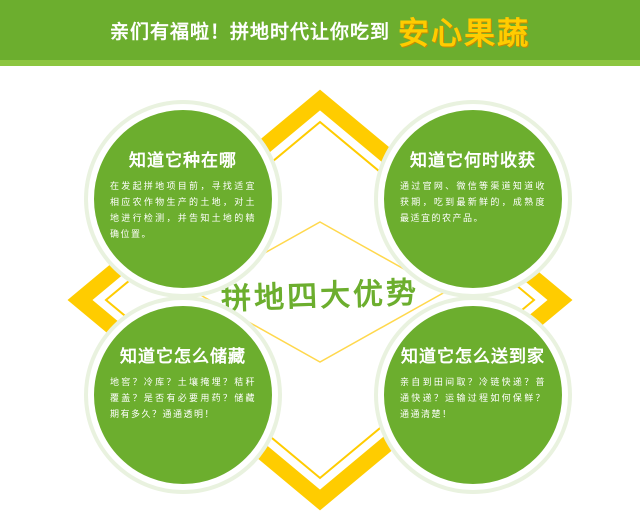 Image resolution: width=640 pixels, height=511 pixels. What do you see at coordinates (473, 203) in the screenshot?
I see `card-description: 通过官网、微信等渠道知道收获期，吃到最新鲜的，成熟度最适宜的农产品。` at bounding box center [473, 203].